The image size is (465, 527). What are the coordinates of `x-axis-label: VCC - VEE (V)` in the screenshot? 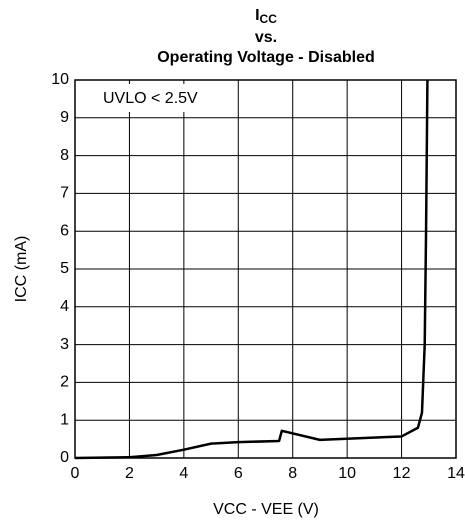 It's located at (266, 509).